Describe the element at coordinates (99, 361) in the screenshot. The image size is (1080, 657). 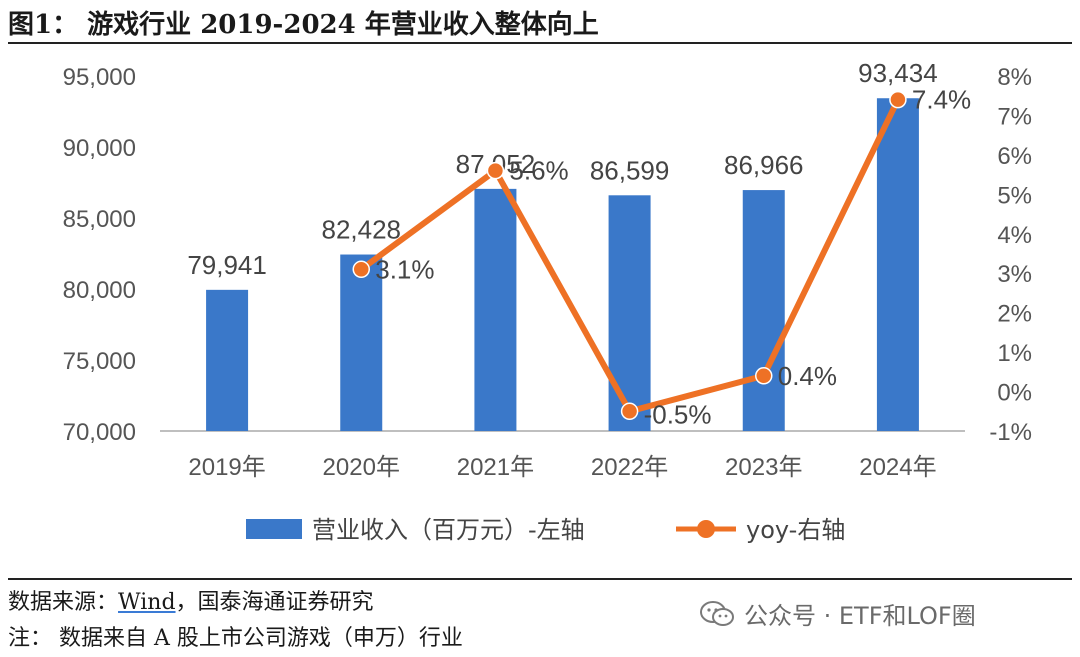
I see `left-axis-tick-label: 75,000` at that location.